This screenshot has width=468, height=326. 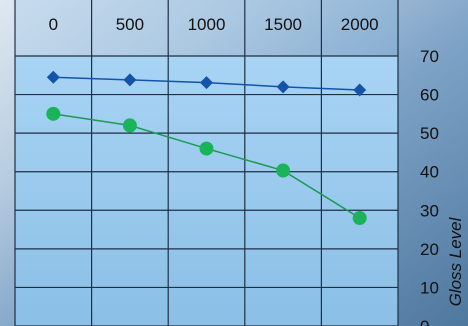 What do you see at coordinates (283, 24) in the screenshot?
I see `x-tick-label: 1500` at bounding box center [283, 24].